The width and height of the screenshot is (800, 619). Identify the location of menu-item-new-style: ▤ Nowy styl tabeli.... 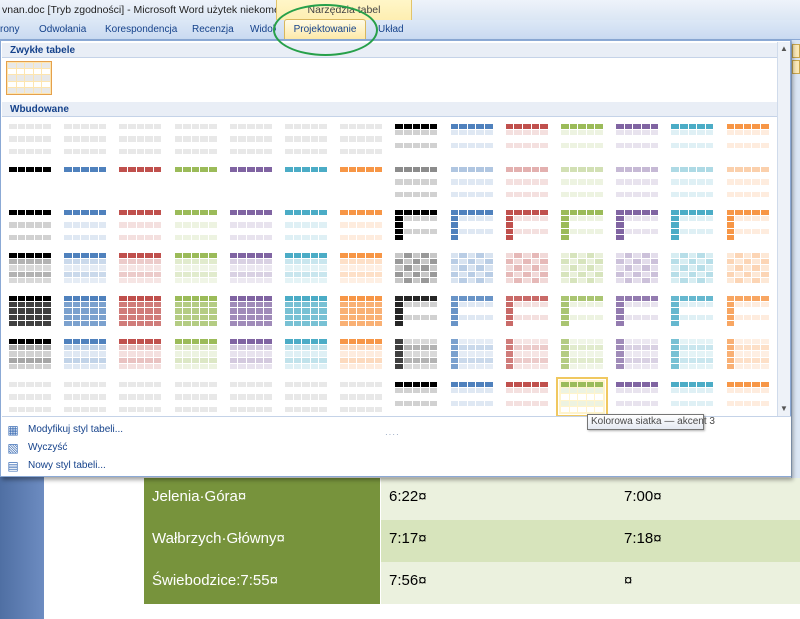
(206, 467).